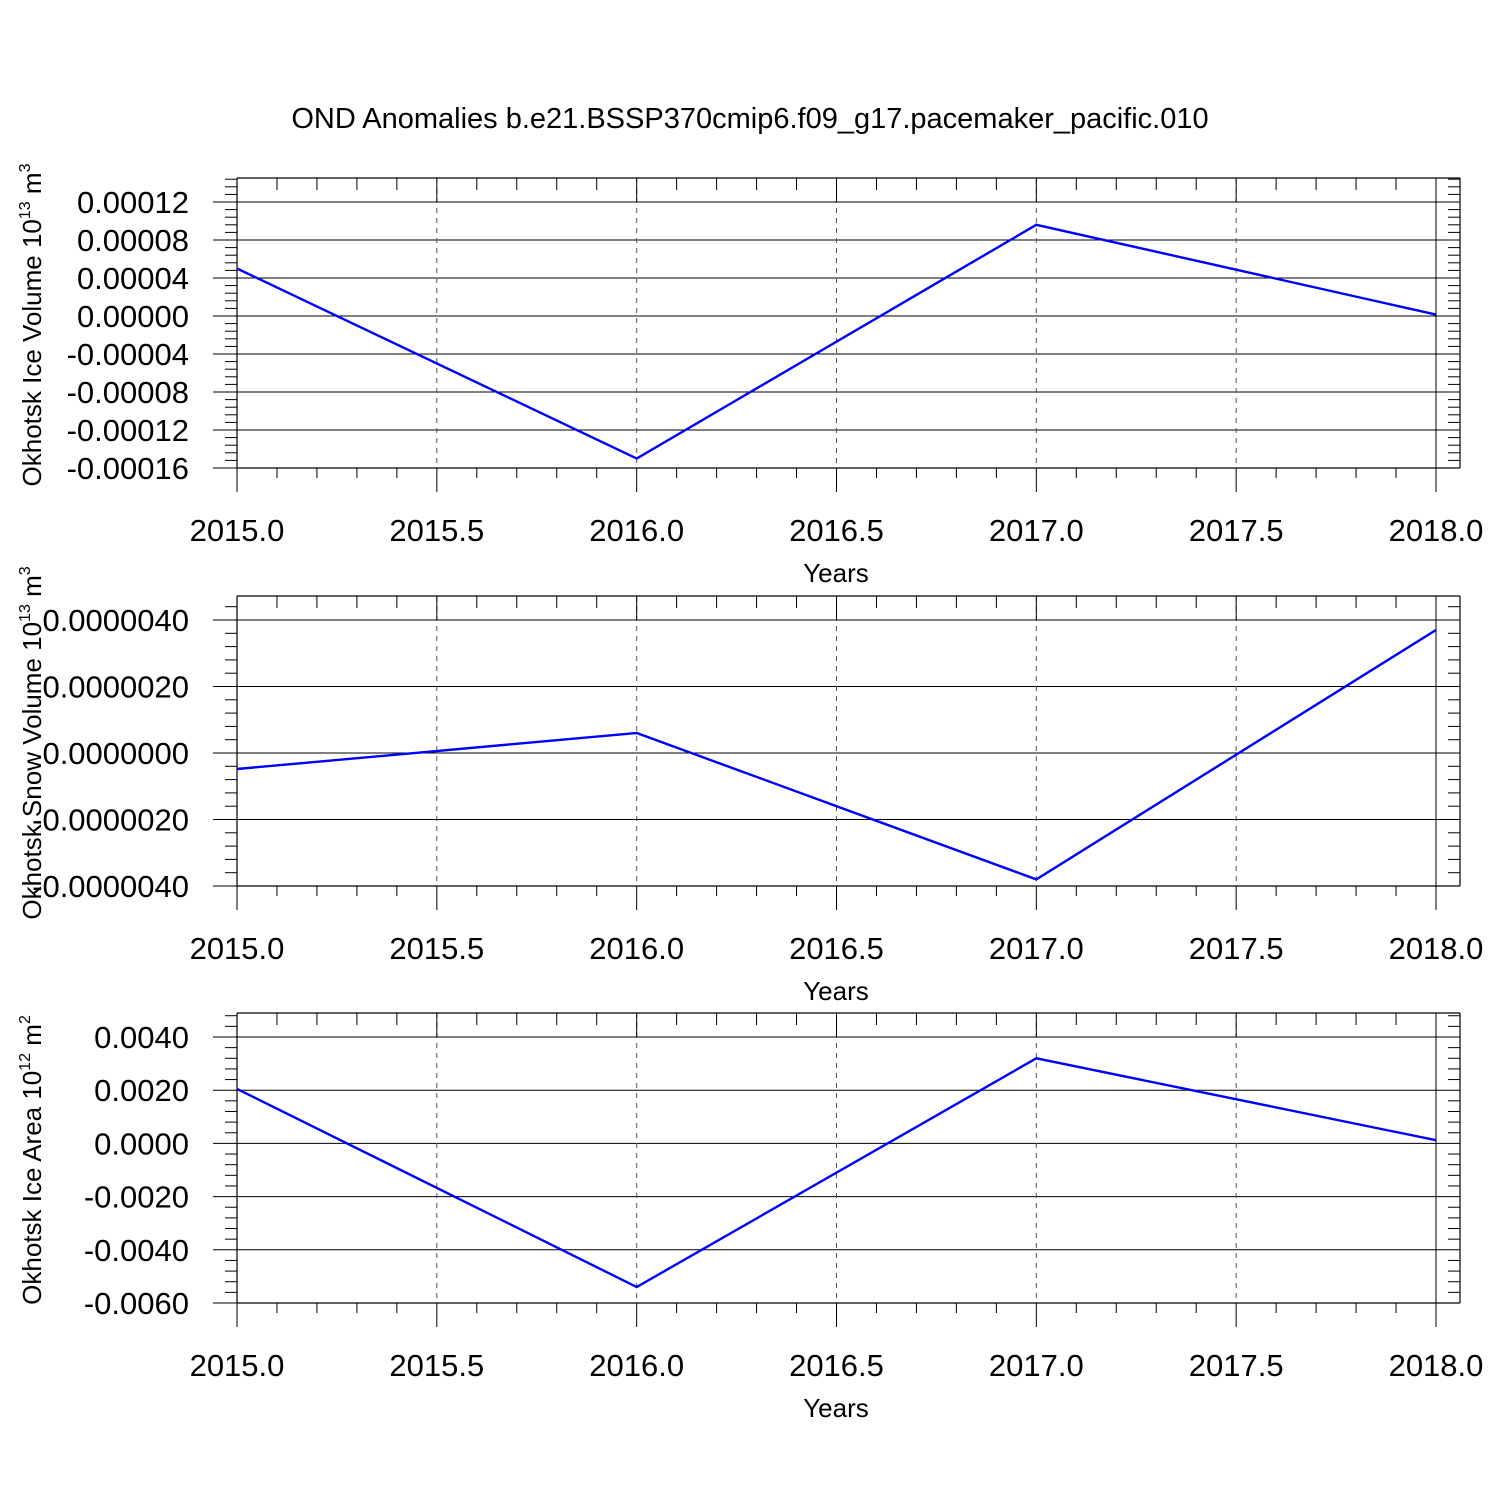 The height and width of the screenshot is (1500, 1500). I want to click on y-tick-label: -0.00008, so click(128, 392).